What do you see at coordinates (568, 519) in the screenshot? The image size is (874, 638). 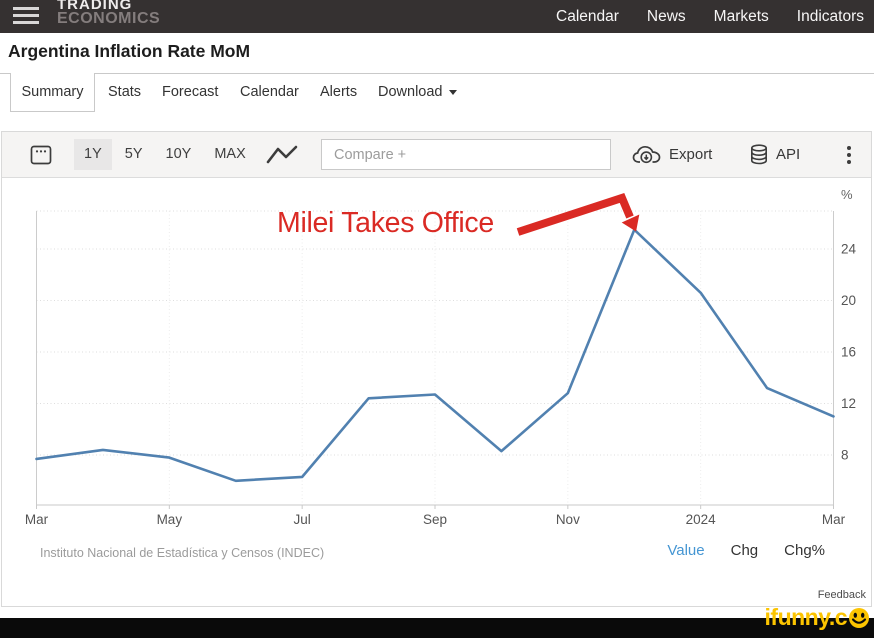 I see `x-axis-label: Nov` at bounding box center [568, 519].